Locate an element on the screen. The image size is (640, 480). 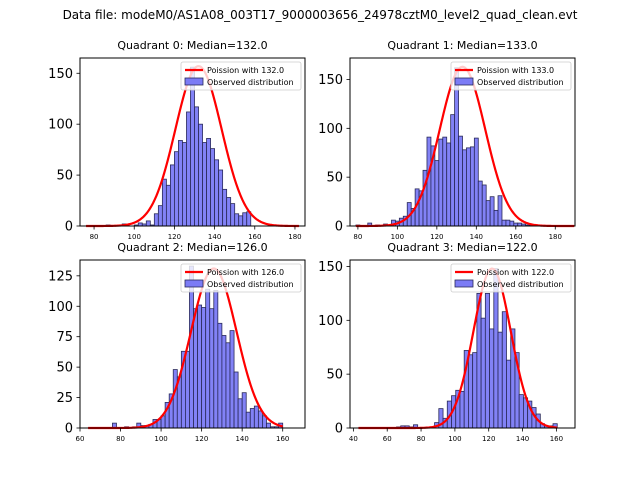
y-tick-label: 75 is located at coordinates (64, 337).